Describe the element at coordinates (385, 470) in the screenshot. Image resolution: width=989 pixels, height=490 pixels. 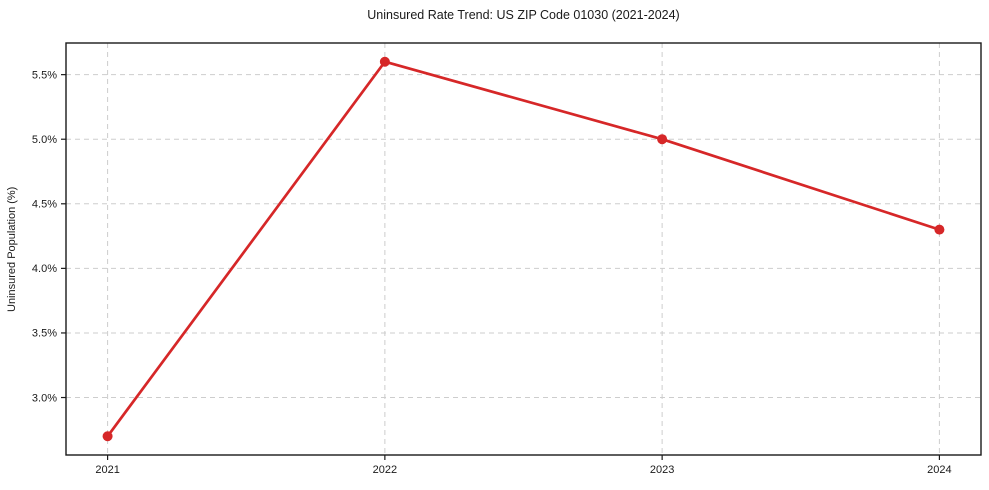
I see `x-tick-label: 2022` at that location.